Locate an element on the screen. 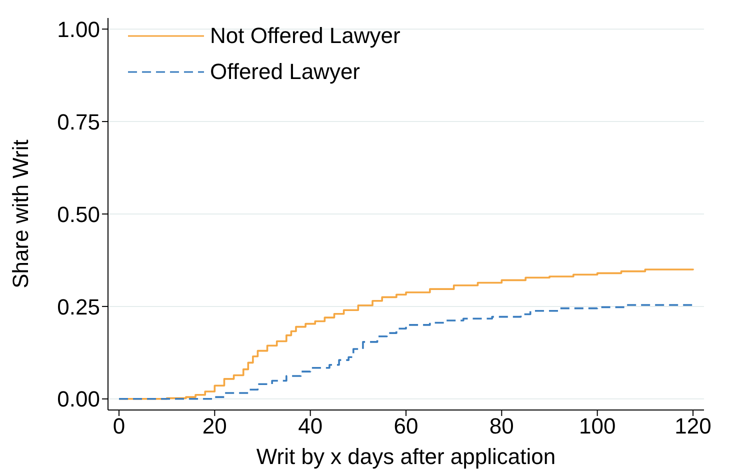 This screenshot has height=476, width=734. y-tick-label: 1.00 is located at coordinates (78, 29).